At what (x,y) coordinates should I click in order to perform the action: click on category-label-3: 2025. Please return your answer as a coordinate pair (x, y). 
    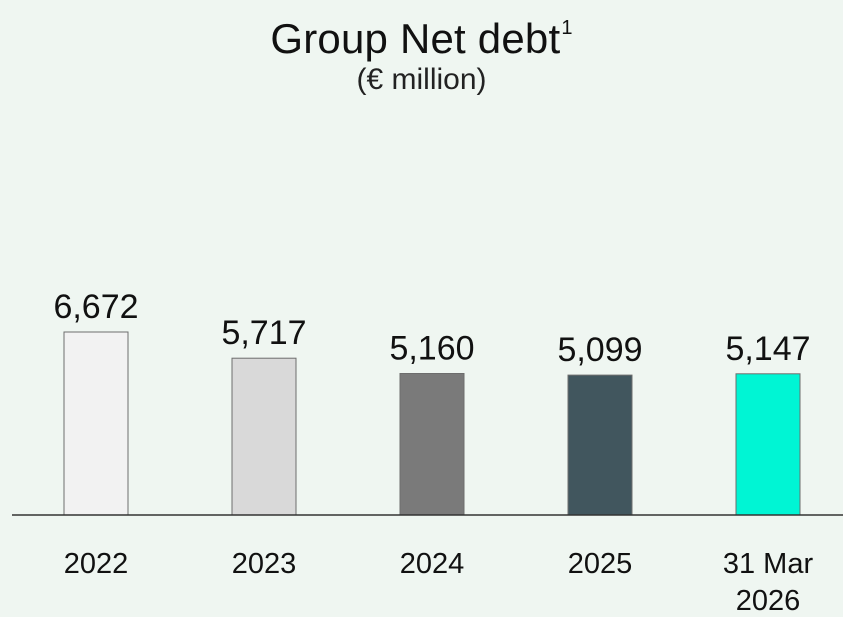
    Looking at the image, I should click on (600, 564).